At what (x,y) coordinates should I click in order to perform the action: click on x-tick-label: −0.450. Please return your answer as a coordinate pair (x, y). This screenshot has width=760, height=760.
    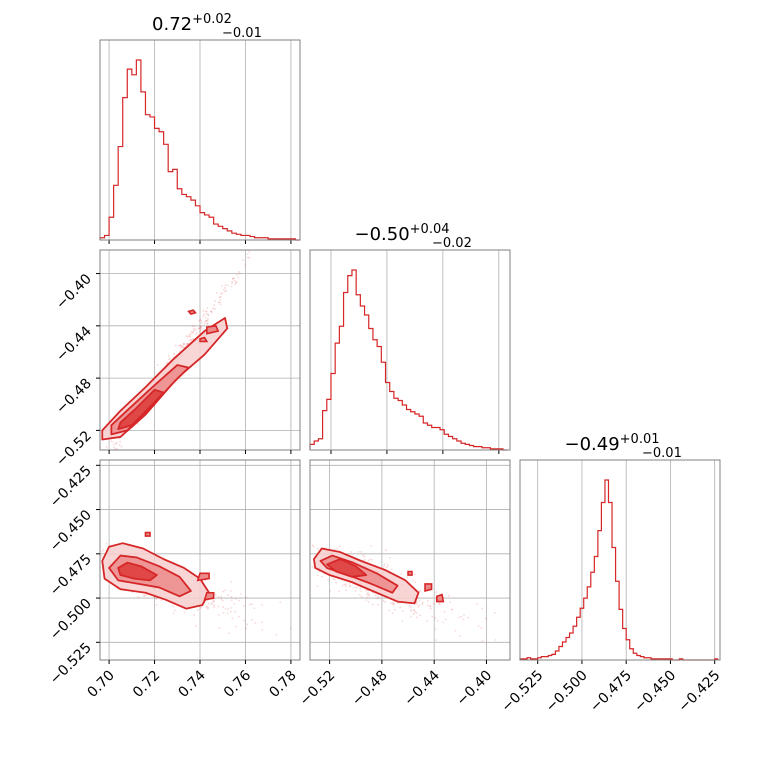
    Looking at the image, I should click on (655, 692).